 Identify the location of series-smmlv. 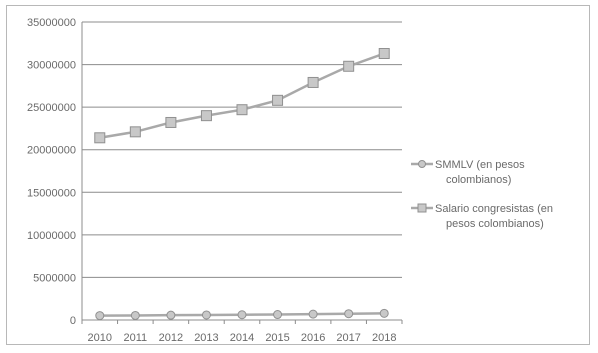
(242, 314).